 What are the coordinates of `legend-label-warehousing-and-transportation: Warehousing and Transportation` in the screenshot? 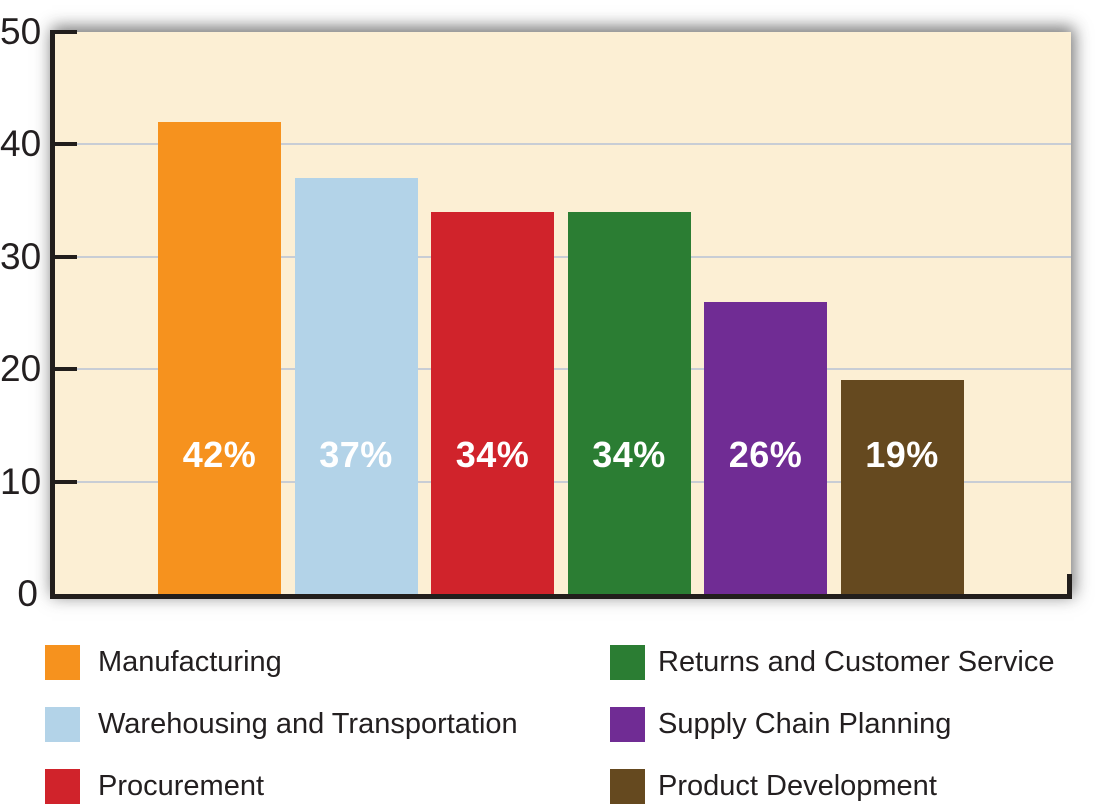 It's located at (308, 724).